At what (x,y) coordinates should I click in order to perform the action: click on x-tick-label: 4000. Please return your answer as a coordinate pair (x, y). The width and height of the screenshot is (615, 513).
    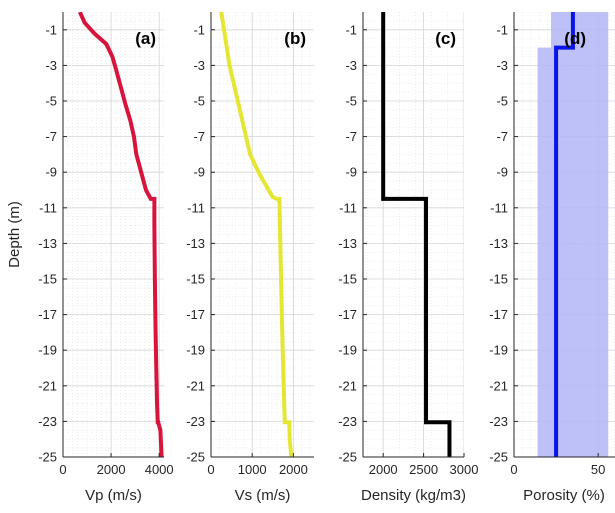
    Looking at the image, I should click on (159, 469).